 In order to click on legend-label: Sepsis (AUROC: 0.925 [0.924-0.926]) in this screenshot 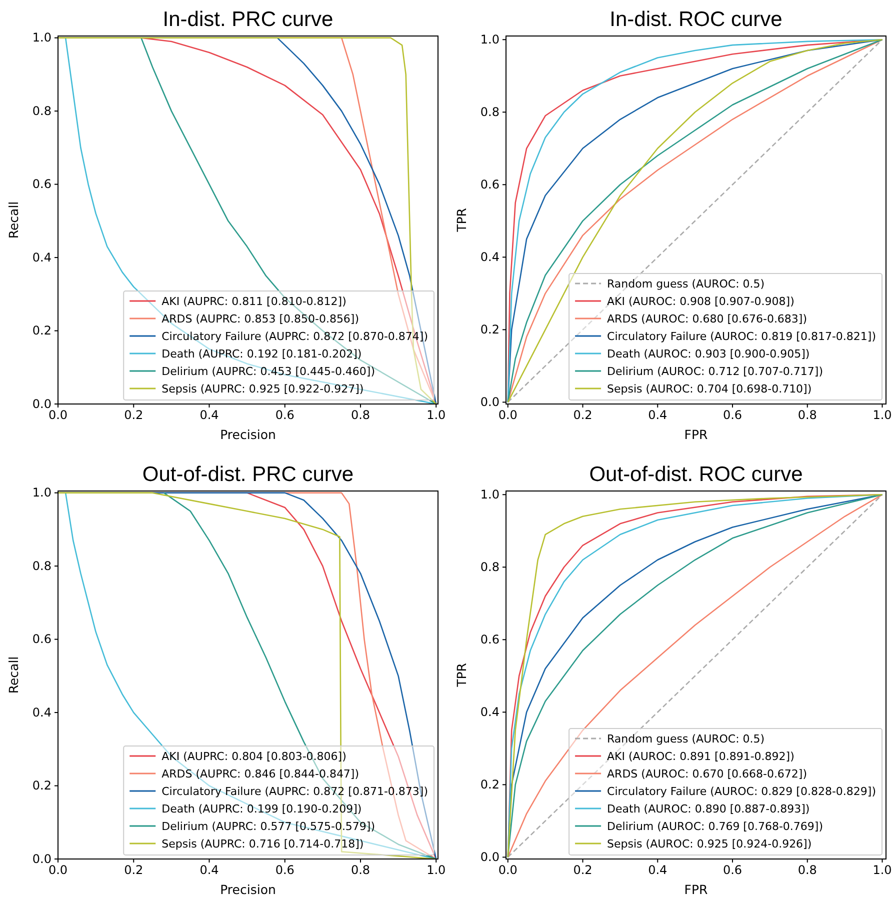, I will do `click(709, 844)`.